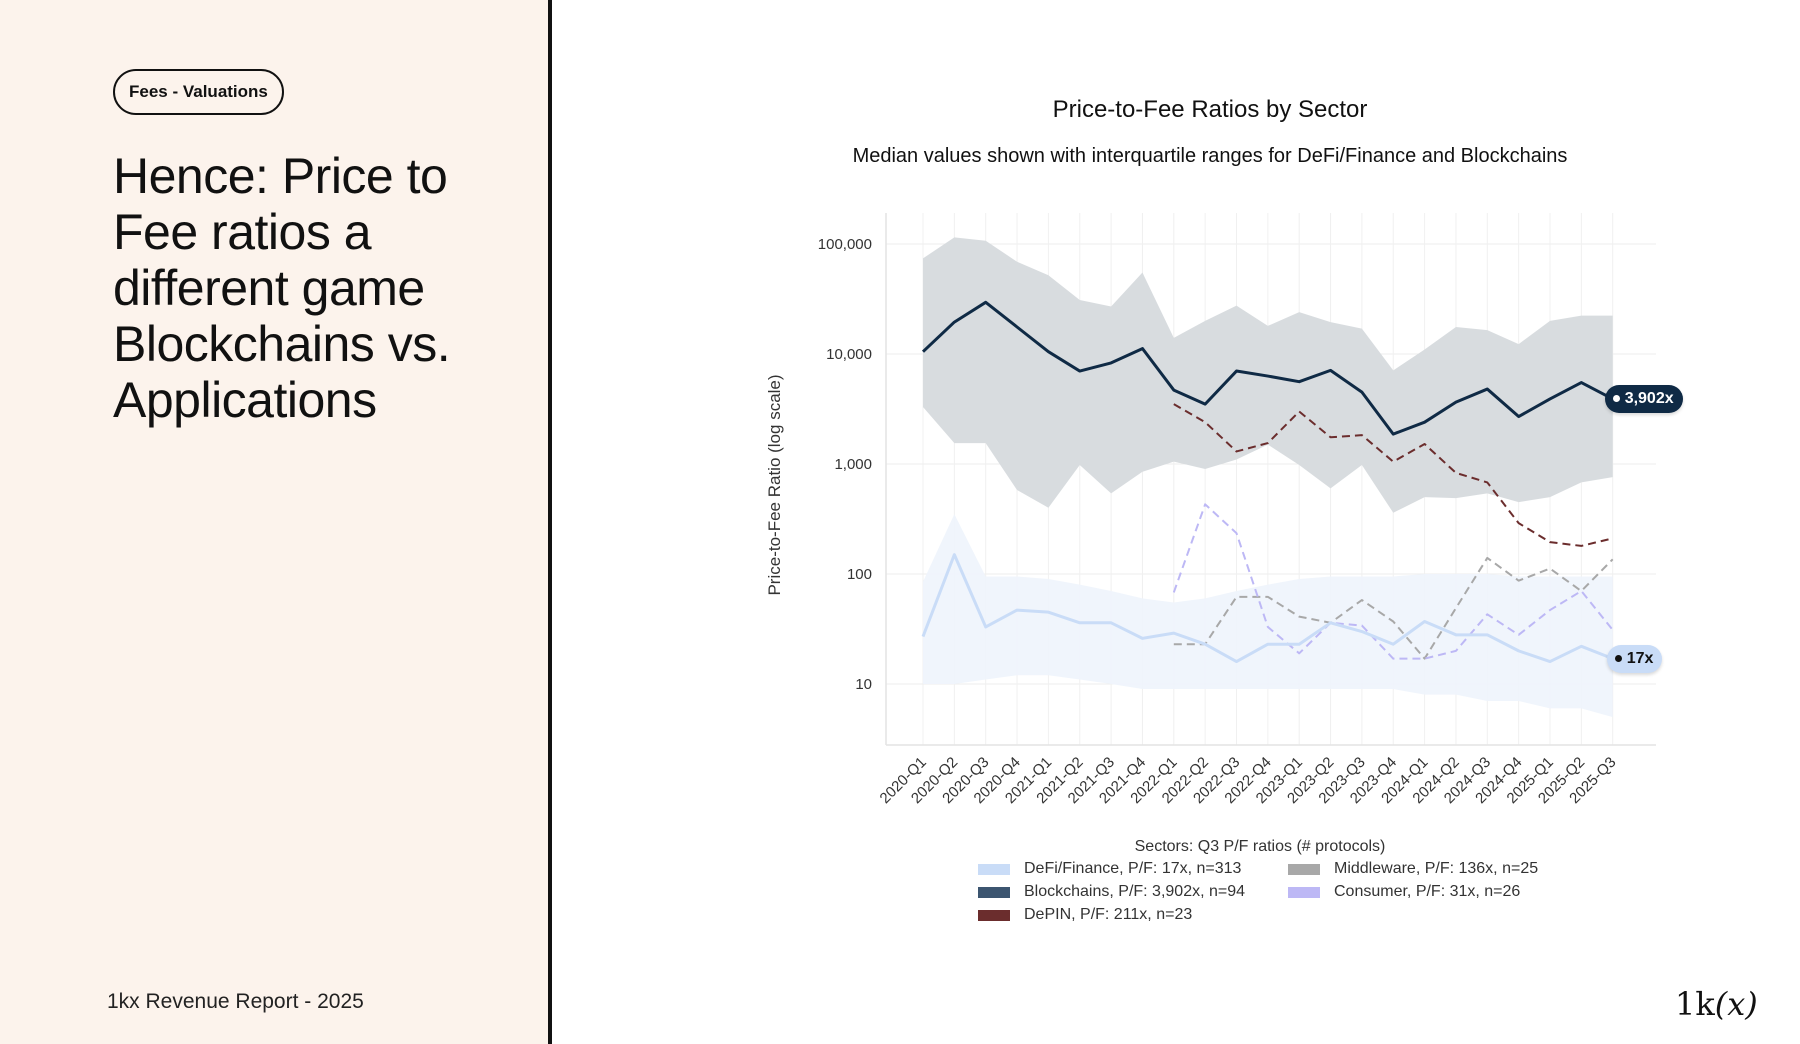 The image size is (1800, 1044). What do you see at coordinates (1260, 846) in the screenshot?
I see `legend-title: Sectors: Q3 P/F ratios (# protocols)` at bounding box center [1260, 846].